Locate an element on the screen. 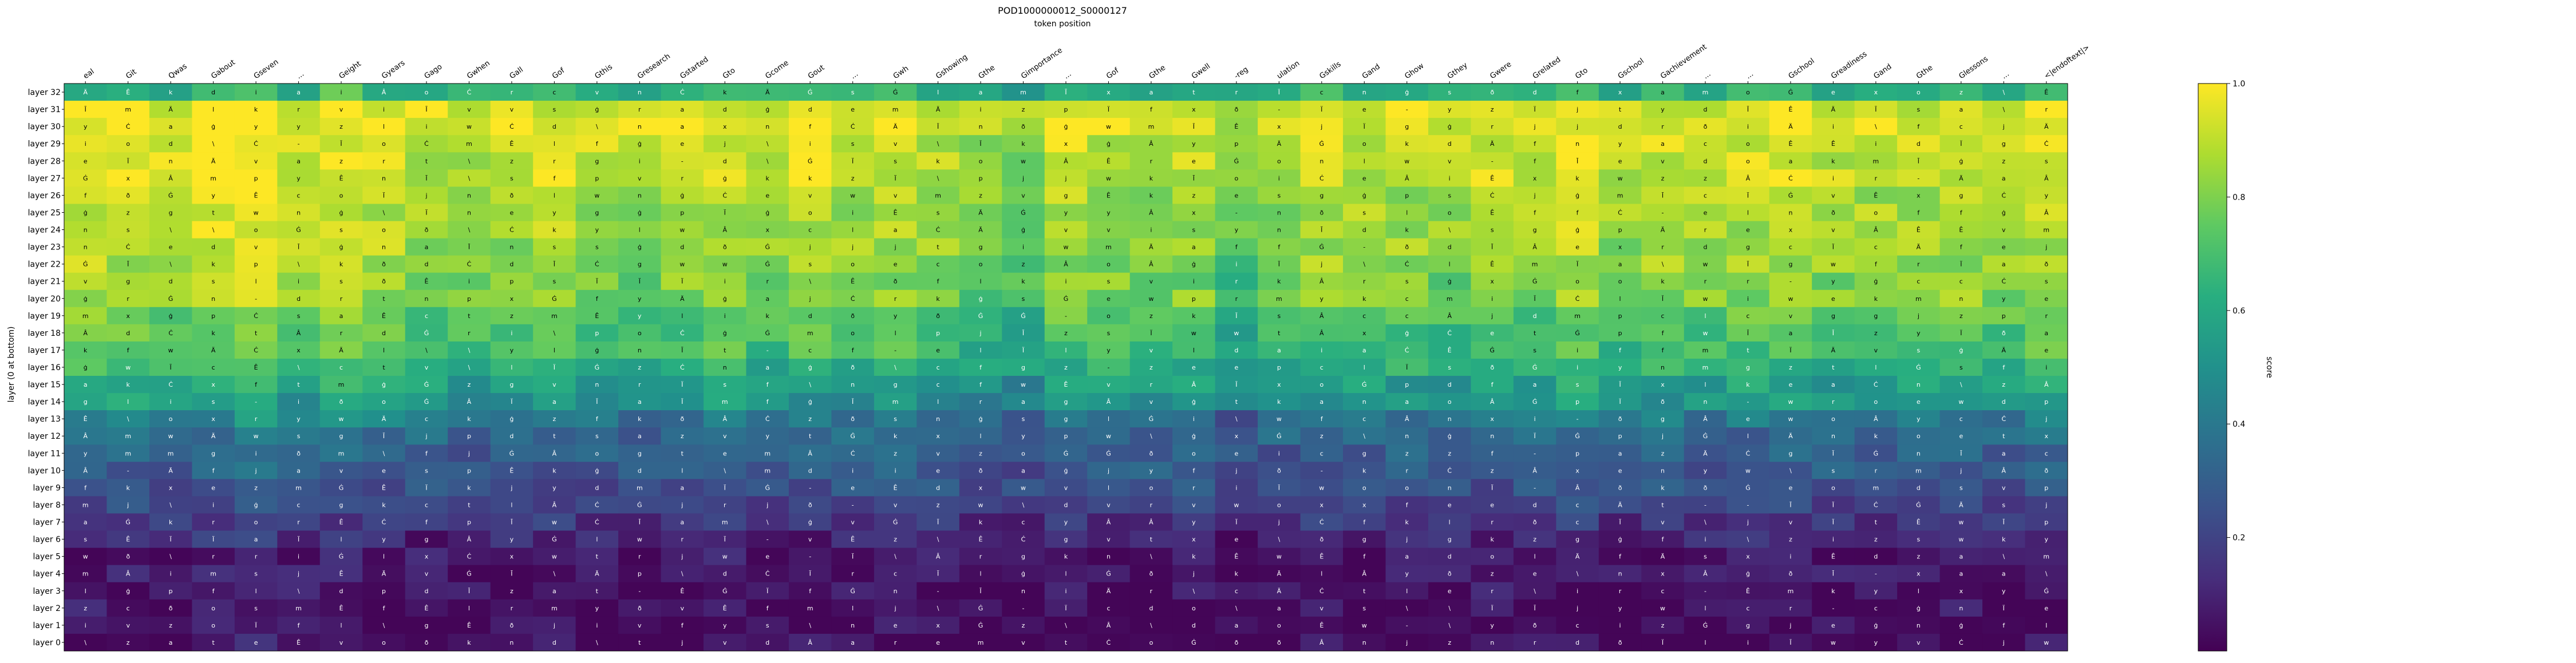 The image size is (2576, 663). layer-label: layer 25 is located at coordinates (44, 212).